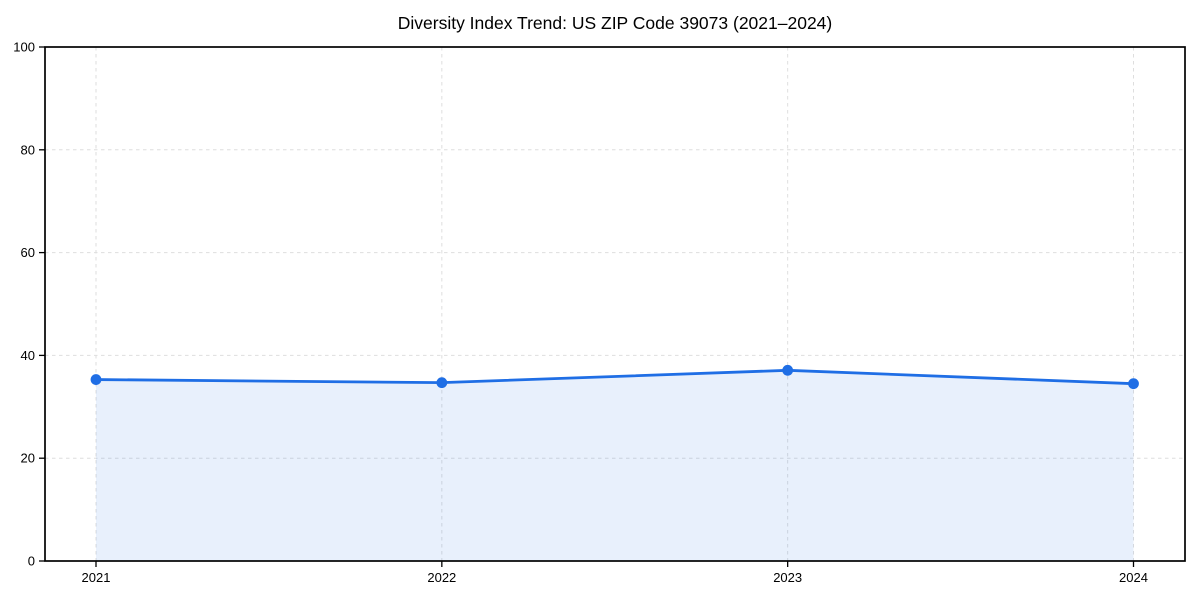  Describe the element at coordinates (96, 577) in the screenshot. I see `x-tick-label-2021: 2021` at that location.